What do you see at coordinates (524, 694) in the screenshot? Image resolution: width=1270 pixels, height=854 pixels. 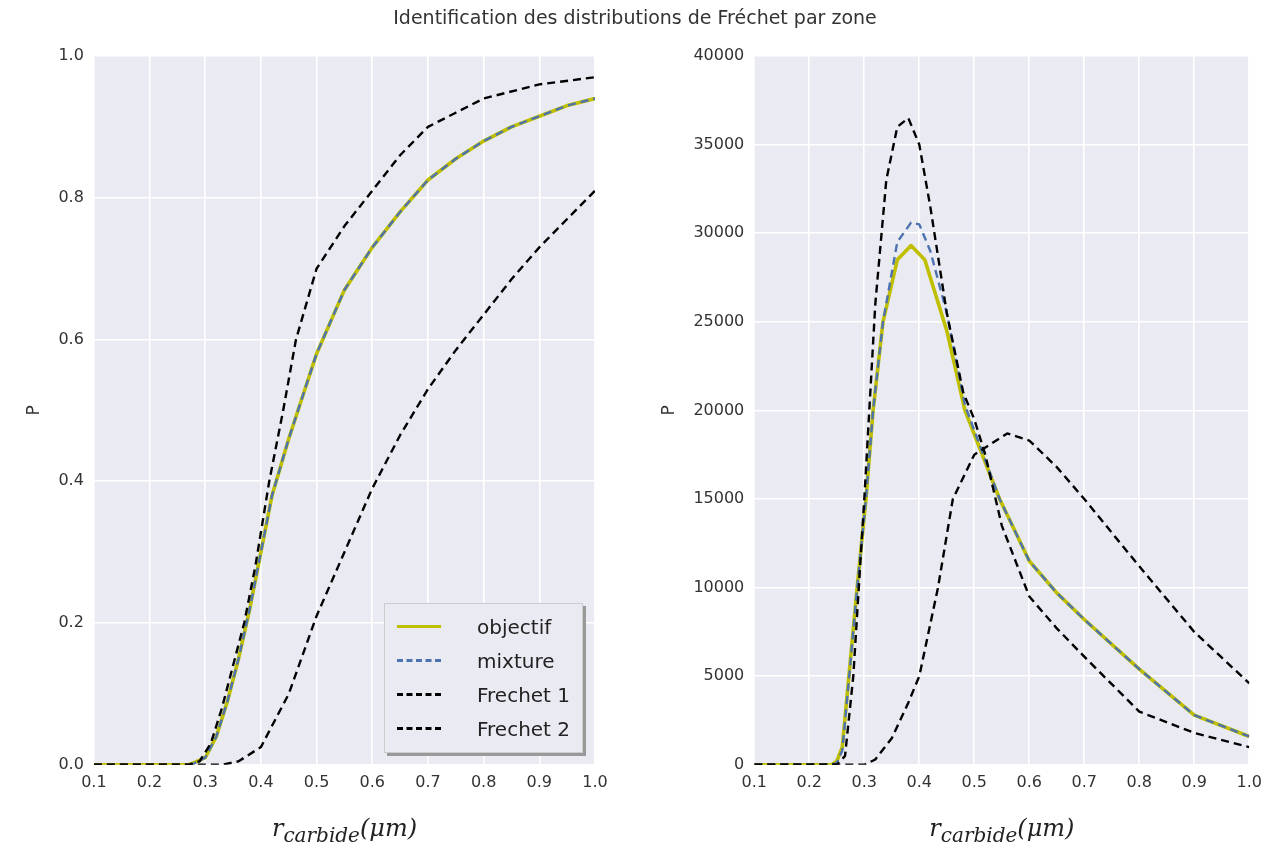 I see `legend-label: Frechet 1` at bounding box center [524, 694].